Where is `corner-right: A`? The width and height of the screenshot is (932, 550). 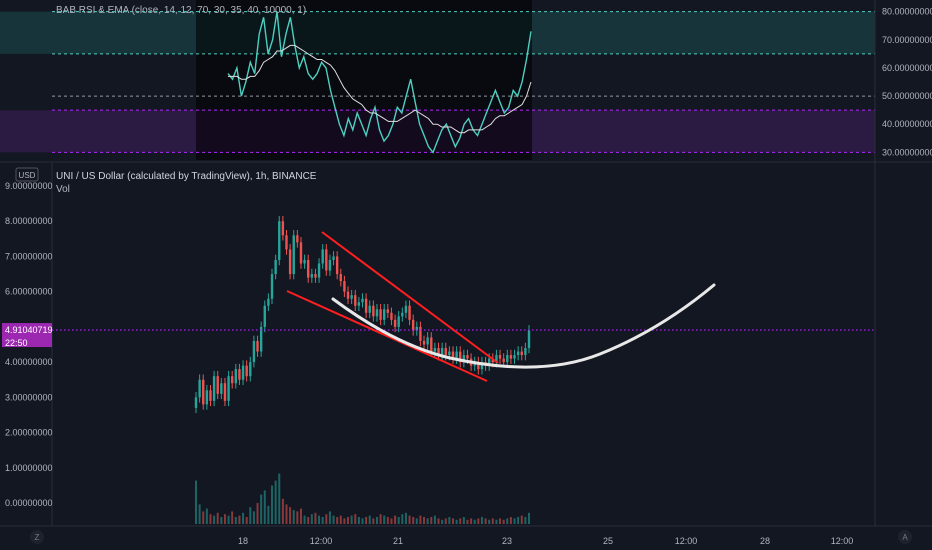
corner-right: A is located at coordinates (905, 537).